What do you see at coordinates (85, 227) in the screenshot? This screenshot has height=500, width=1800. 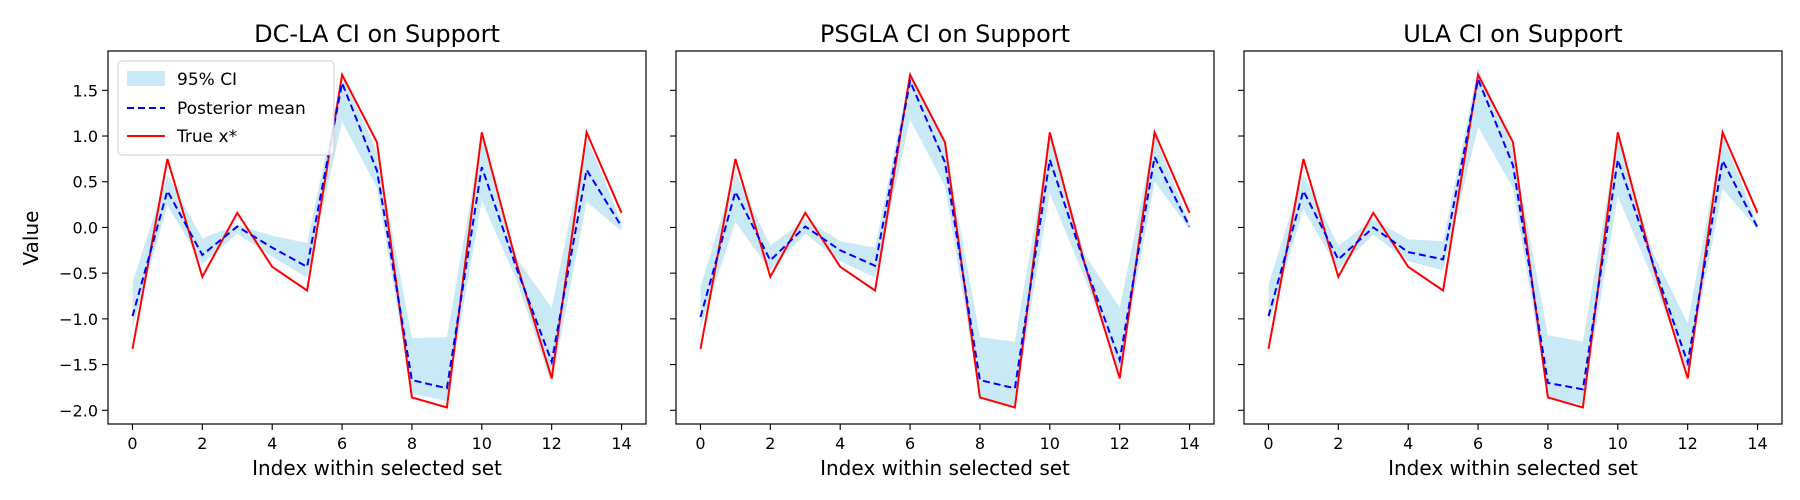 I see `y-tick-label: 0.0` at bounding box center [85, 227].